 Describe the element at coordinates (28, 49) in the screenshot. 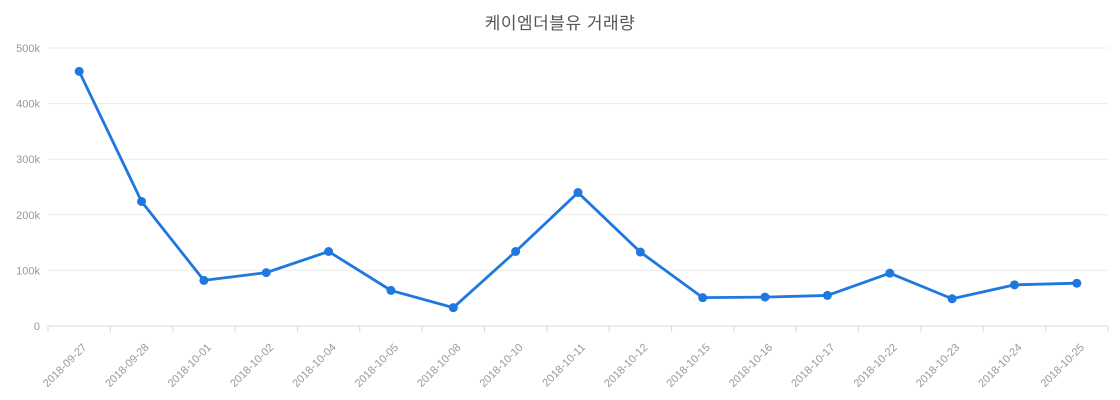

I see `y-axis-tick-label: 500k` at that location.